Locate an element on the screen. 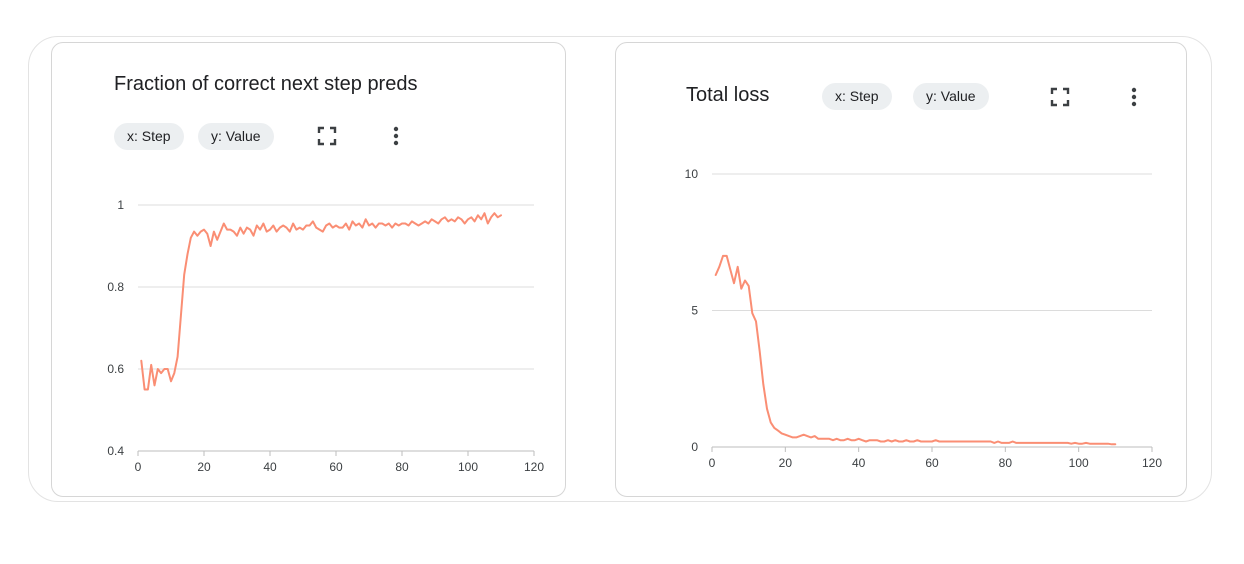 Image resolution: width=1244 pixels, height=564 pixels. y-tick-label: 1 is located at coordinates (120, 205).